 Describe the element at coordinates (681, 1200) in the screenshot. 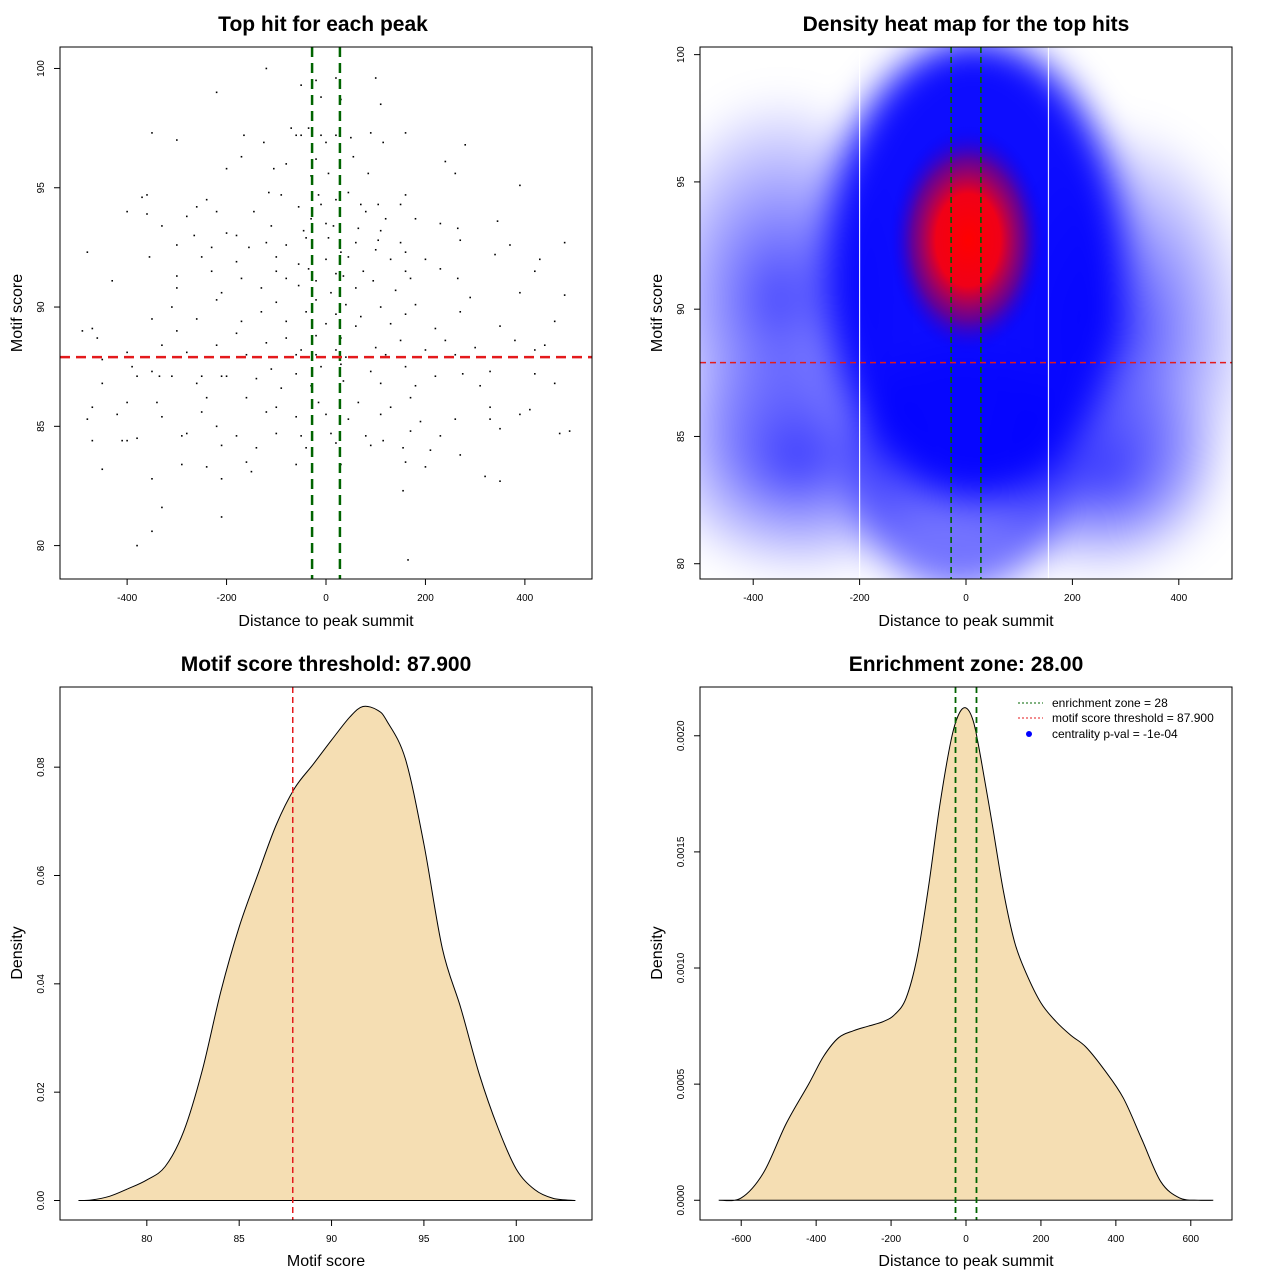

I see `y-tick-label: 0.0000` at that location.